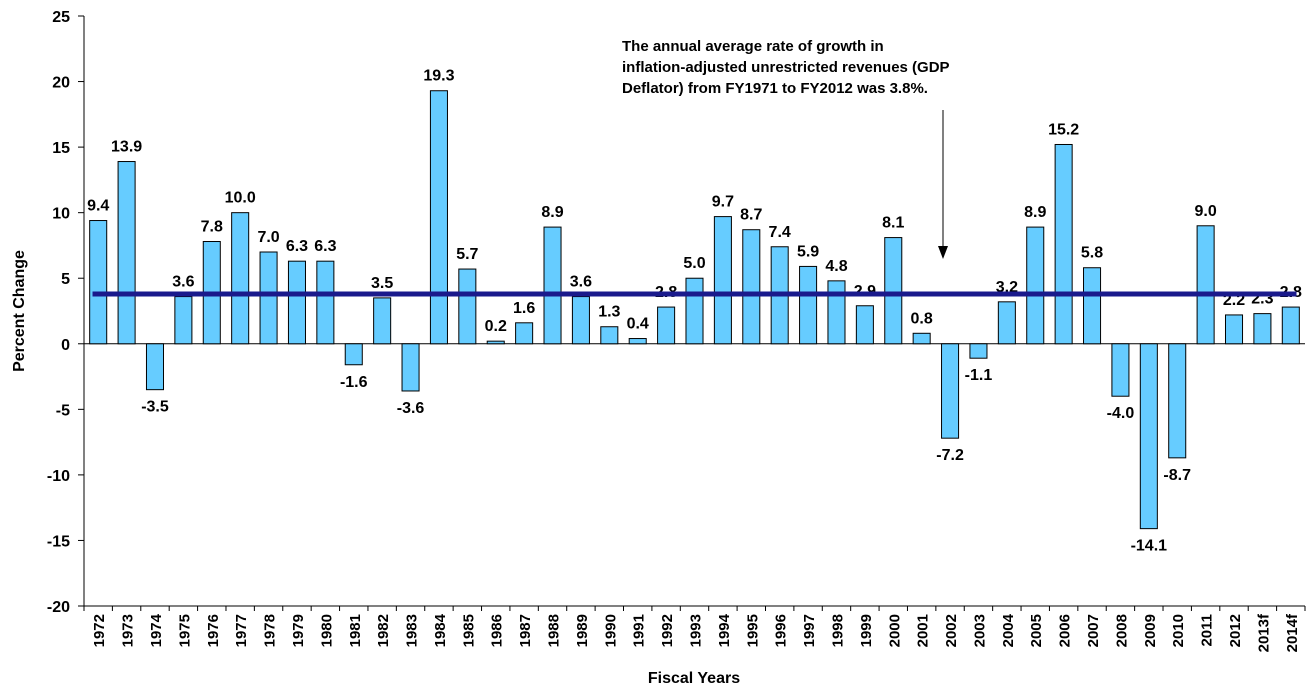 The width and height of the screenshot is (1314, 692). Describe the element at coordinates (58, 541) in the screenshot. I see `y-tick-label: -15` at that location.